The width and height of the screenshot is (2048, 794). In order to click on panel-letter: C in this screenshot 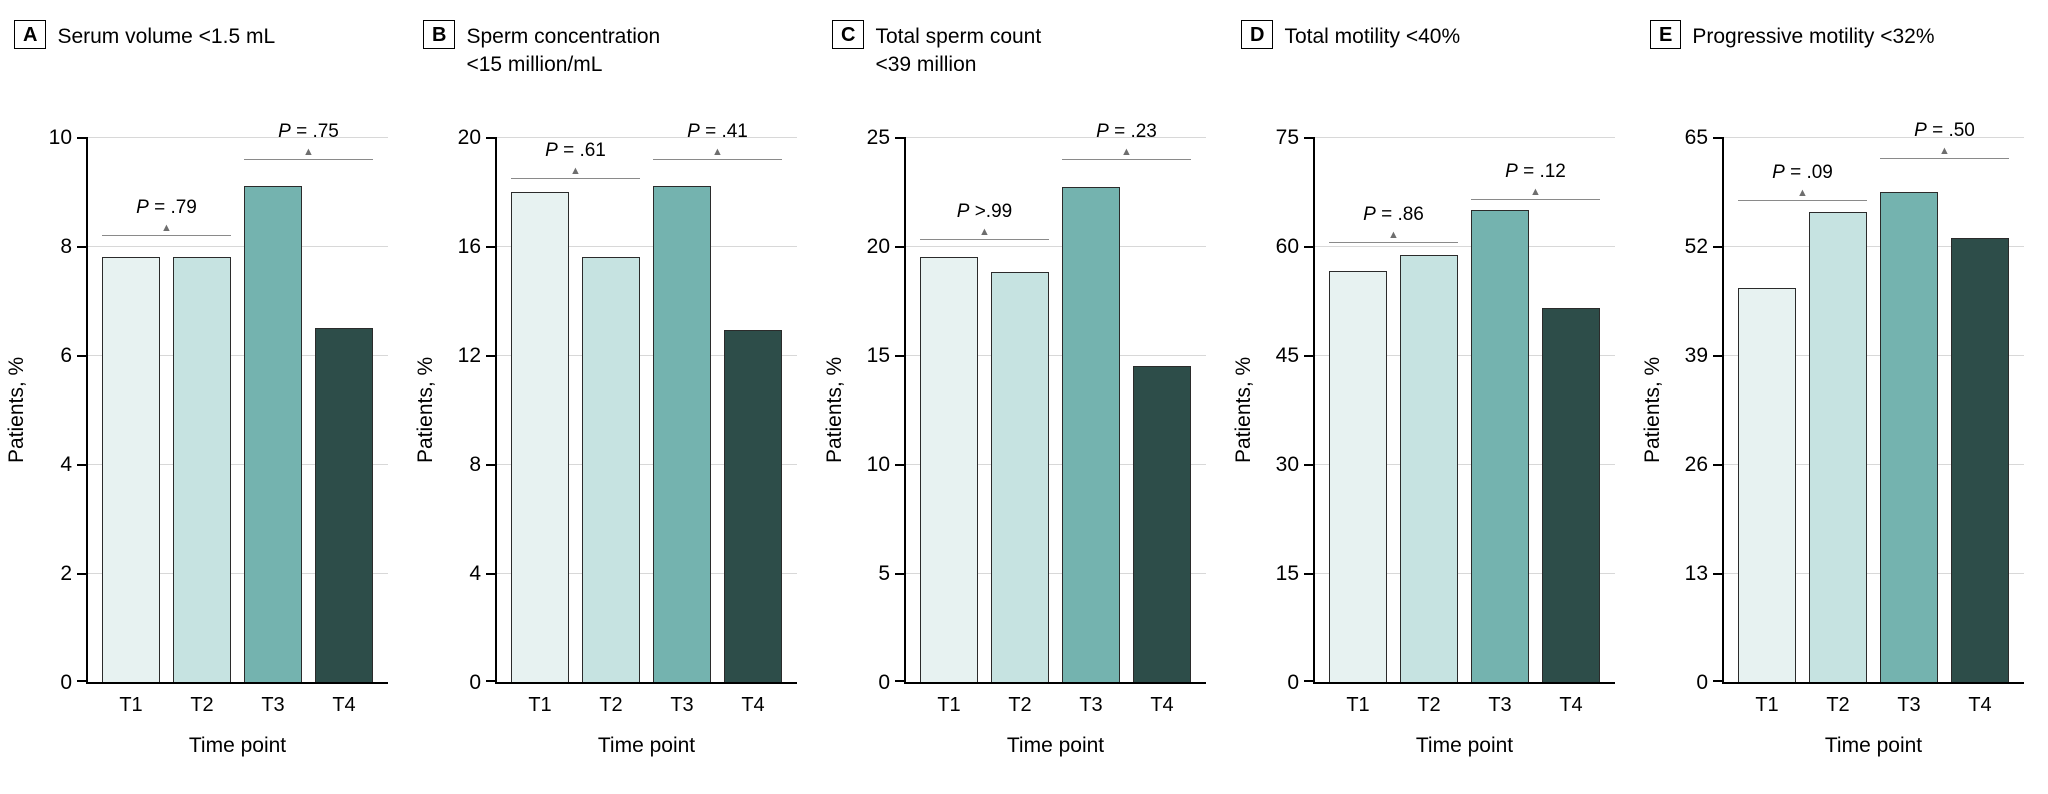, I will do `click(848, 34)`.